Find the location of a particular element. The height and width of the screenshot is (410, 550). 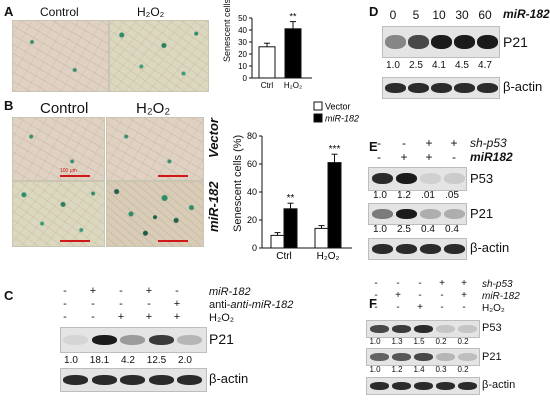

panel-f-p53-label: P53 is located at coordinates (492, 328).